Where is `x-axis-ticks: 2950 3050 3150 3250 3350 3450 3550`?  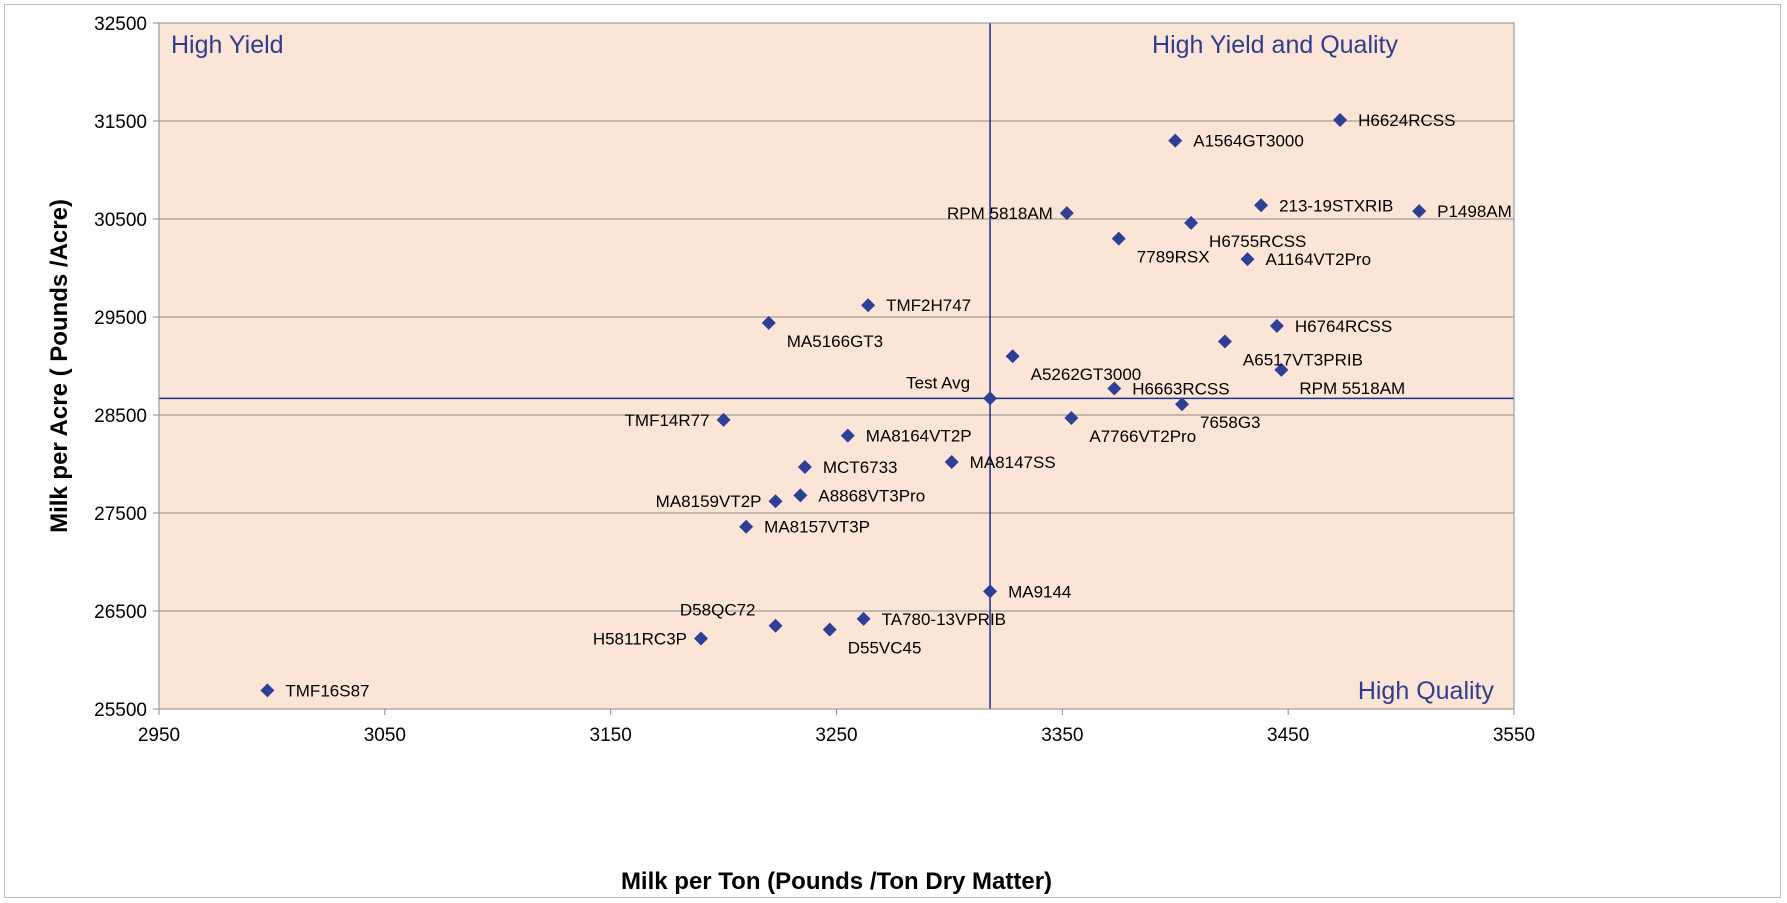
x-axis-ticks: 2950 3050 3150 3250 3350 3450 3550 is located at coordinates (836, 727).